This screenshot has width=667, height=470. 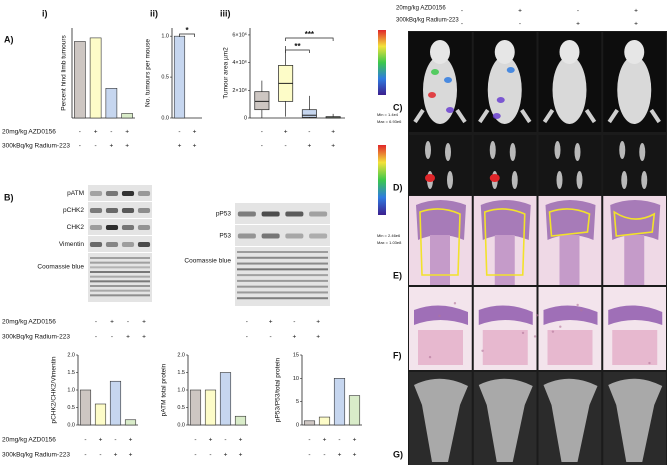 I want to click on colorbar-label: Max = 6.93e6, so click(x=389, y=121).